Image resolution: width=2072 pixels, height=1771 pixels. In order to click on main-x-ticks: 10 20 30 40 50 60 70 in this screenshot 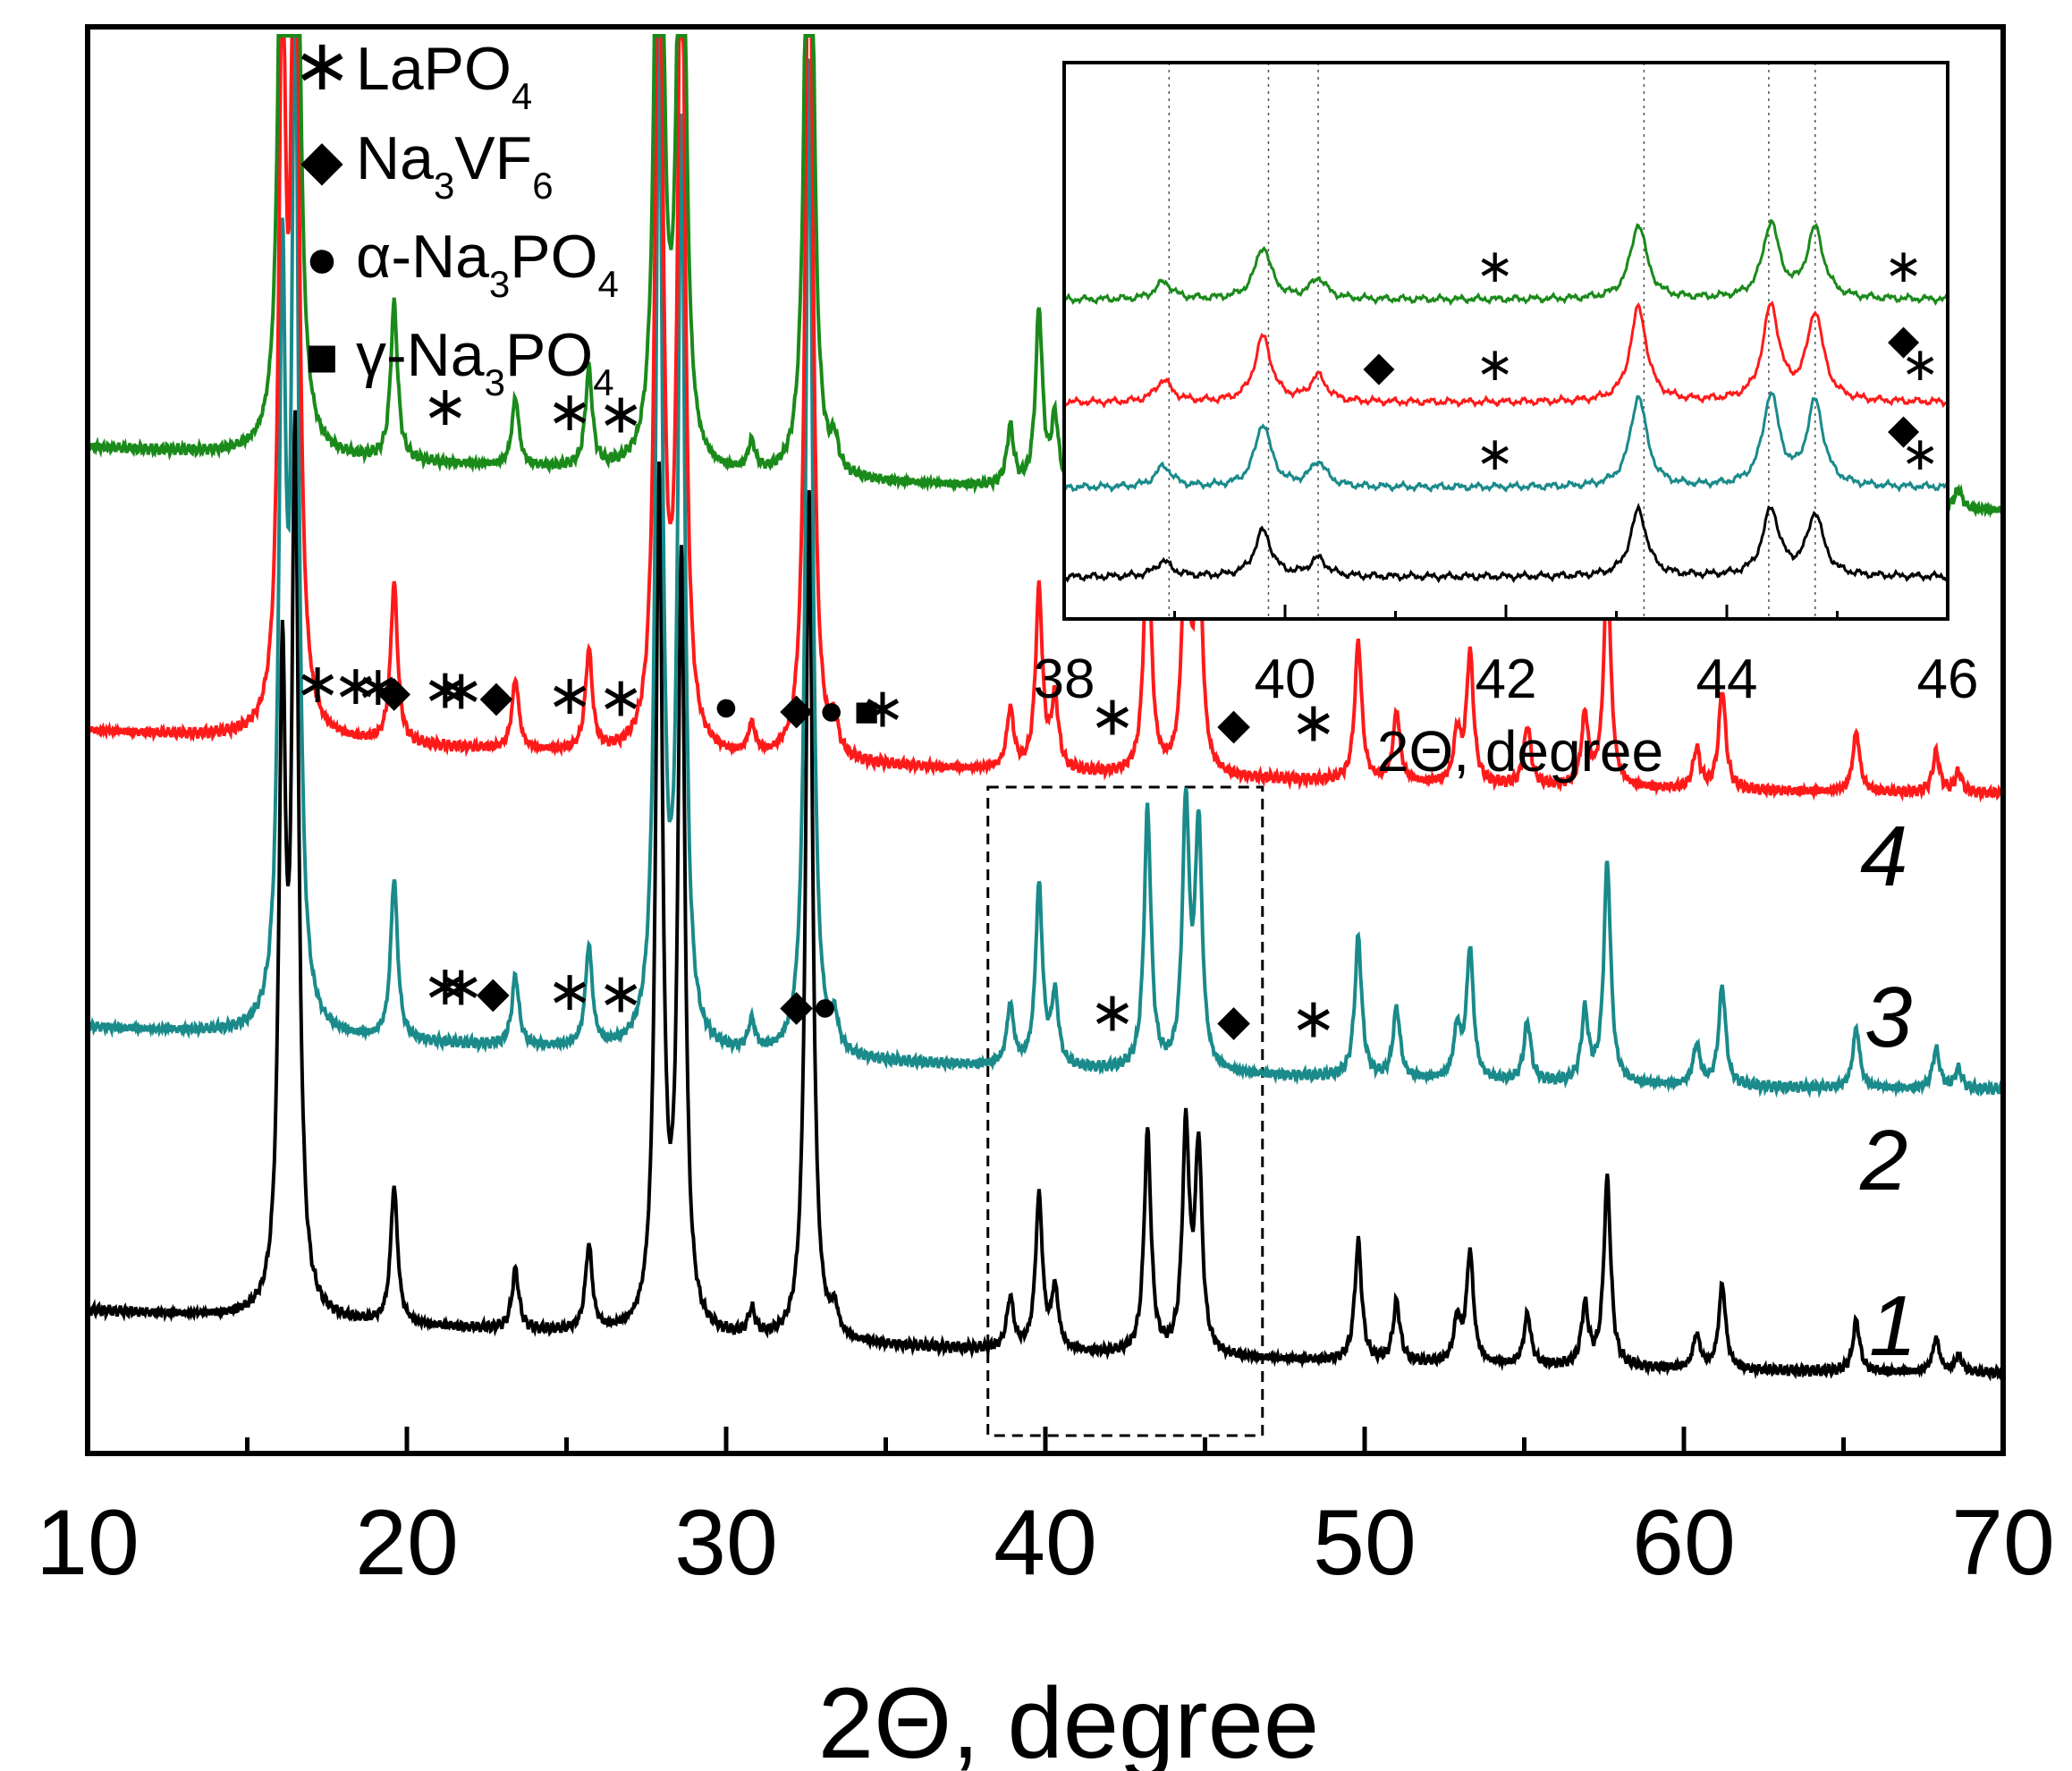, I will do `click(1045, 1511)`.